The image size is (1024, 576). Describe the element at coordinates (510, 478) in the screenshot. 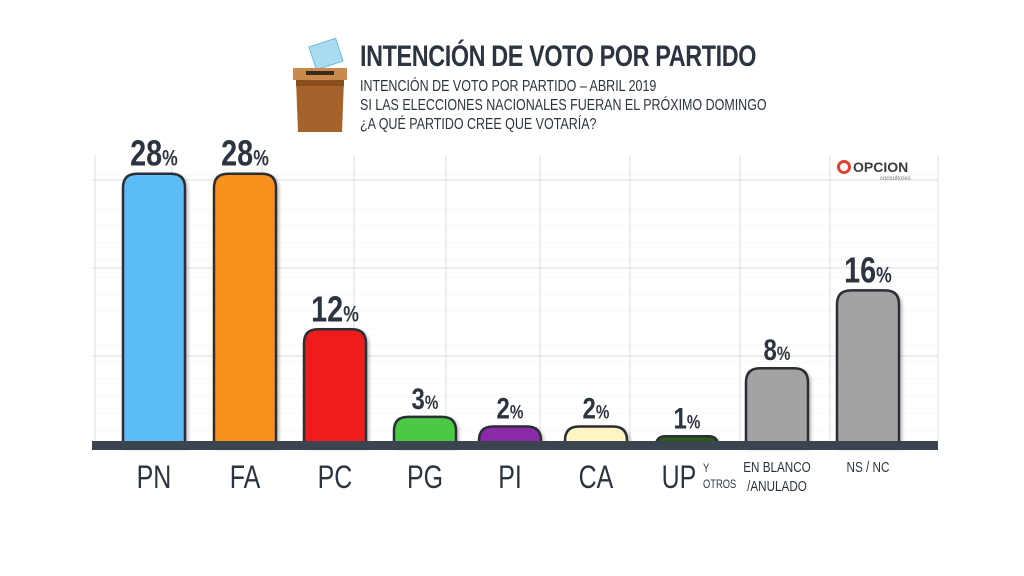

I see `category-label: PI` at that location.